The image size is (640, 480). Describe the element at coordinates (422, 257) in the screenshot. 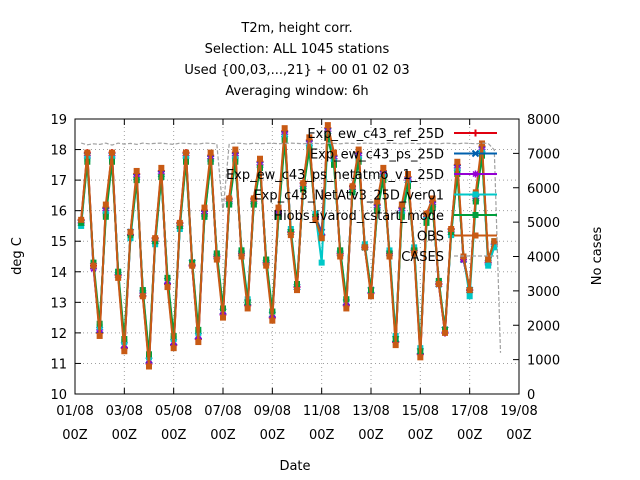

I see `legend-label: CASES` at that location.